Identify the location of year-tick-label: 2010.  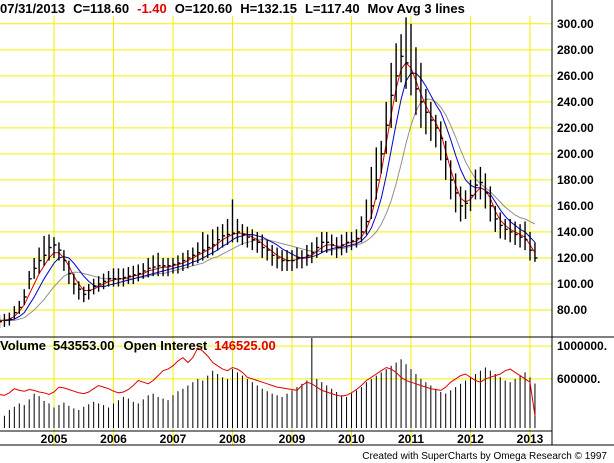
(351, 439).